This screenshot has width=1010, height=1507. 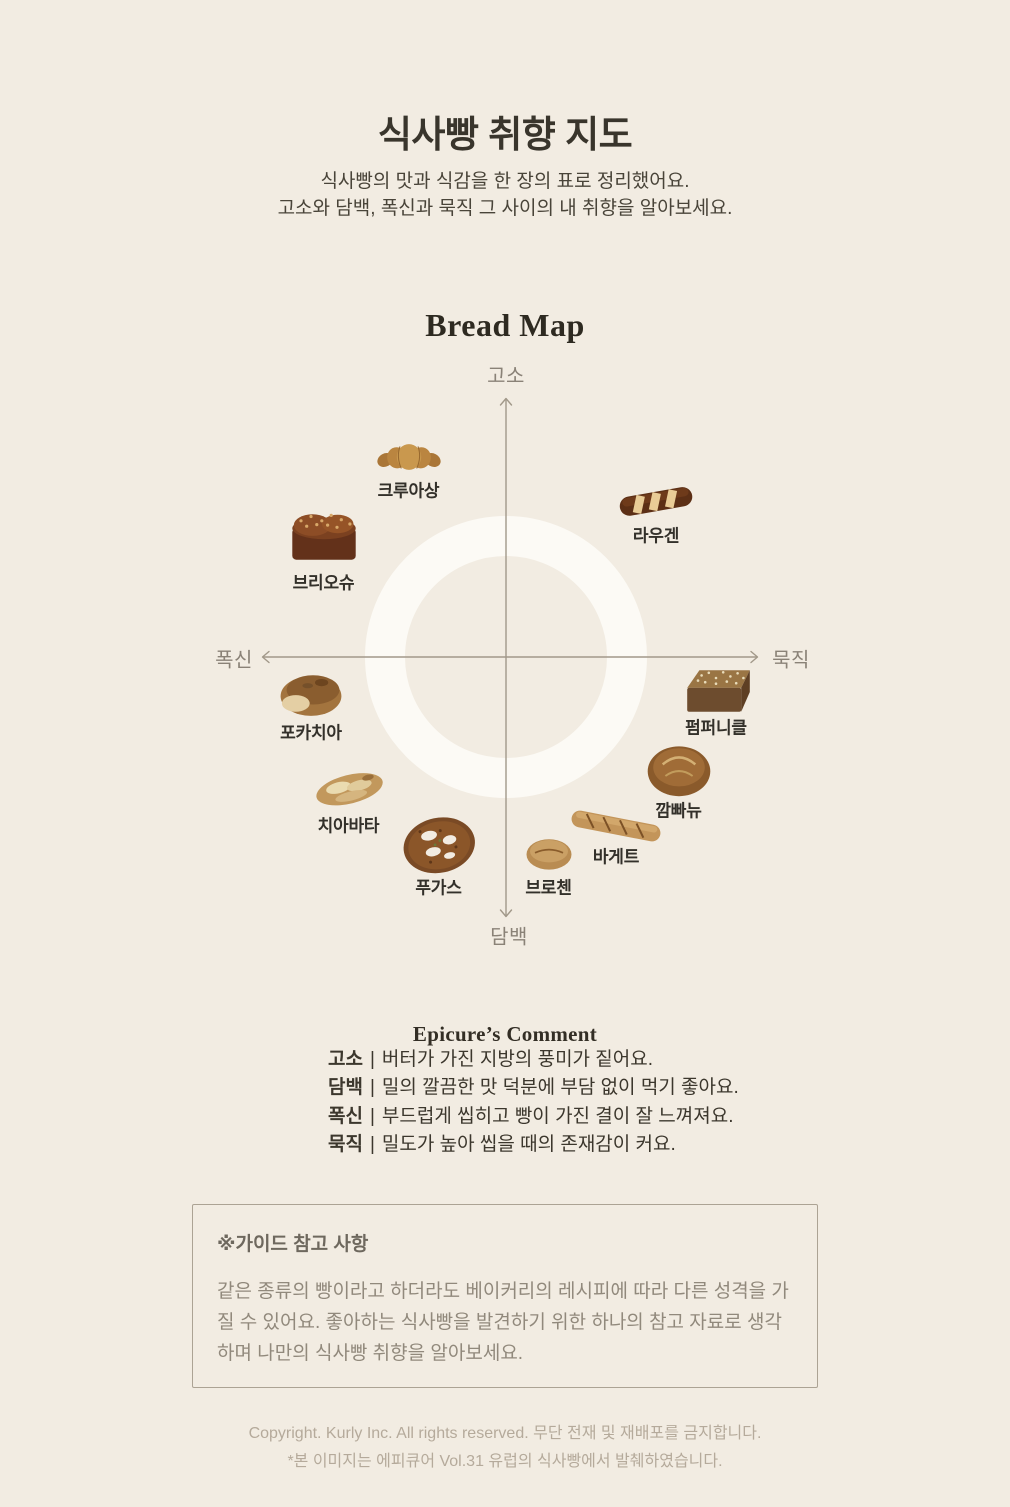 I want to click on arrow-down-icon, so click(x=506, y=913).